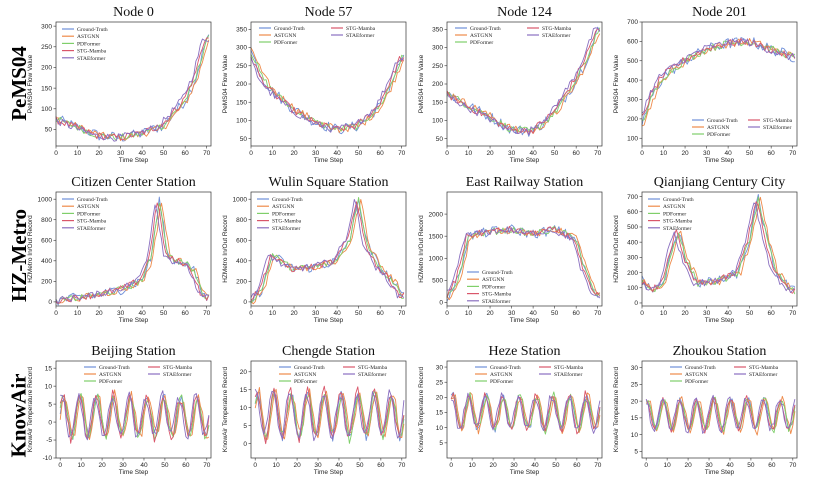 The image size is (814, 499). I want to click on chart-3-legend-label: STAEformer, so click(556, 35).